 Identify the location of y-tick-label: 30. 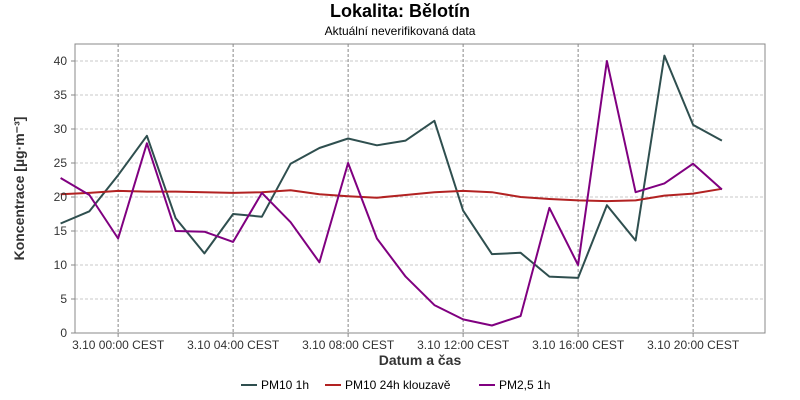
(61, 129).